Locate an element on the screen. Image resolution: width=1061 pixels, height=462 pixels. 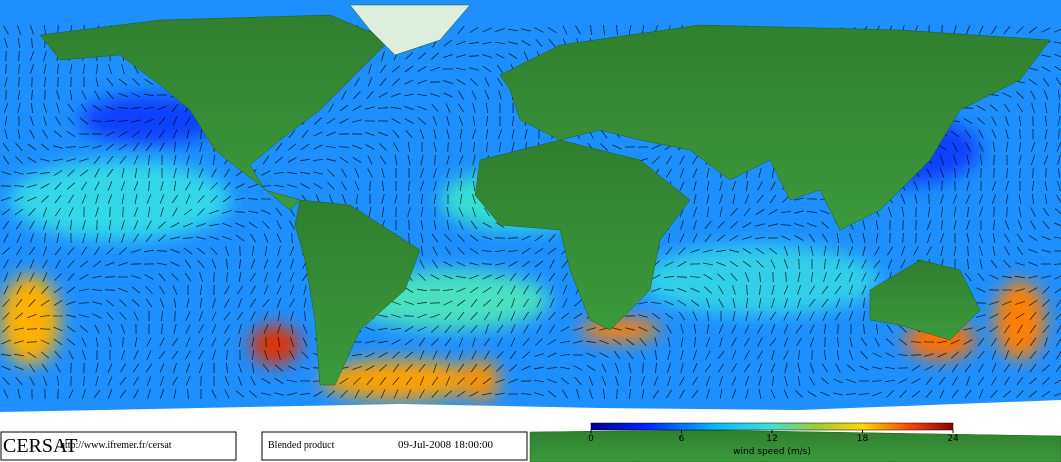
url: http://www.ifremer.fr/cersat is located at coordinates (116, 445).